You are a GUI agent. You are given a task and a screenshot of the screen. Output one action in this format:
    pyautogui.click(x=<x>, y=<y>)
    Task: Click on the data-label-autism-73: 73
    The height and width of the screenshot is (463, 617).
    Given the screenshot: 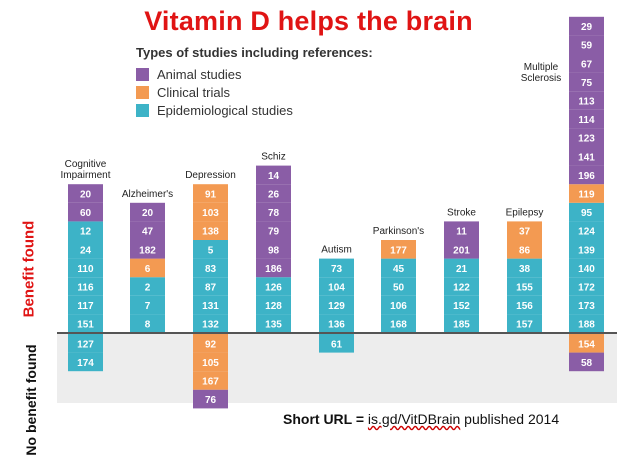 What is the action you would take?
    pyautogui.click(x=337, y=269)
    